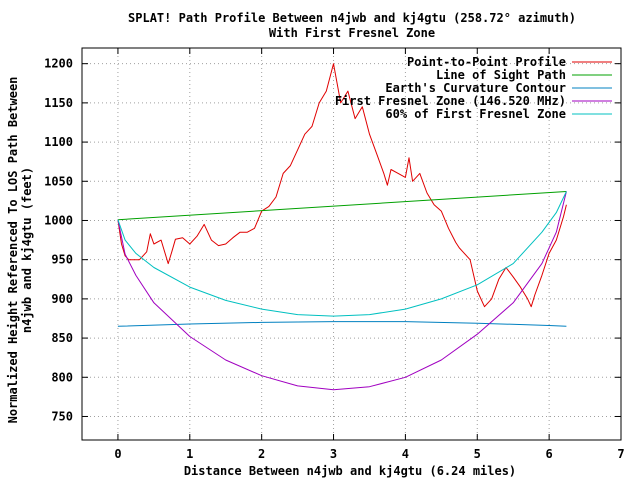  I want to click on y-tick-label: 1200, so click(58, 64).